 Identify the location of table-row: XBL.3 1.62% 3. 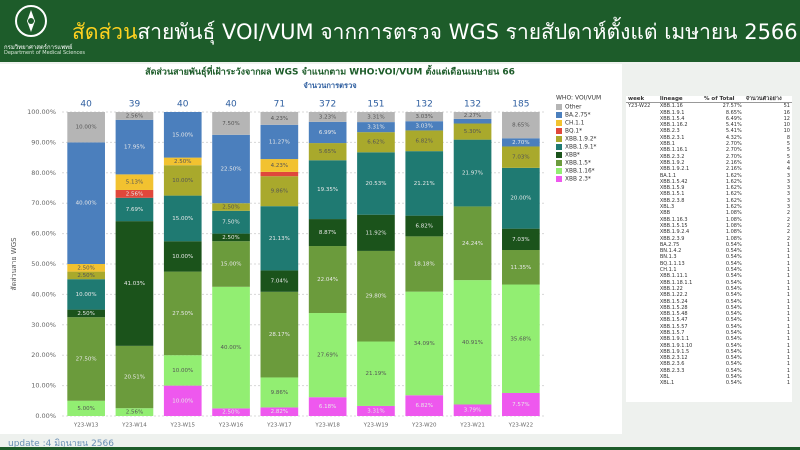
(709, 207).